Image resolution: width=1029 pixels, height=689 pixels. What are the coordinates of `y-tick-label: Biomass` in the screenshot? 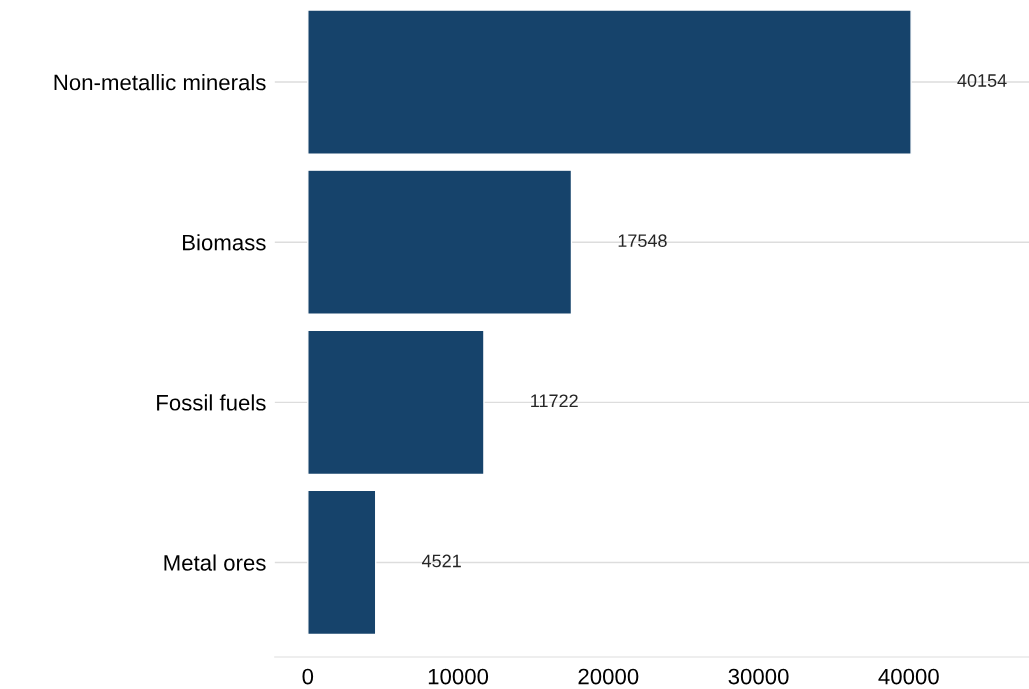 It's located at (224, 242).